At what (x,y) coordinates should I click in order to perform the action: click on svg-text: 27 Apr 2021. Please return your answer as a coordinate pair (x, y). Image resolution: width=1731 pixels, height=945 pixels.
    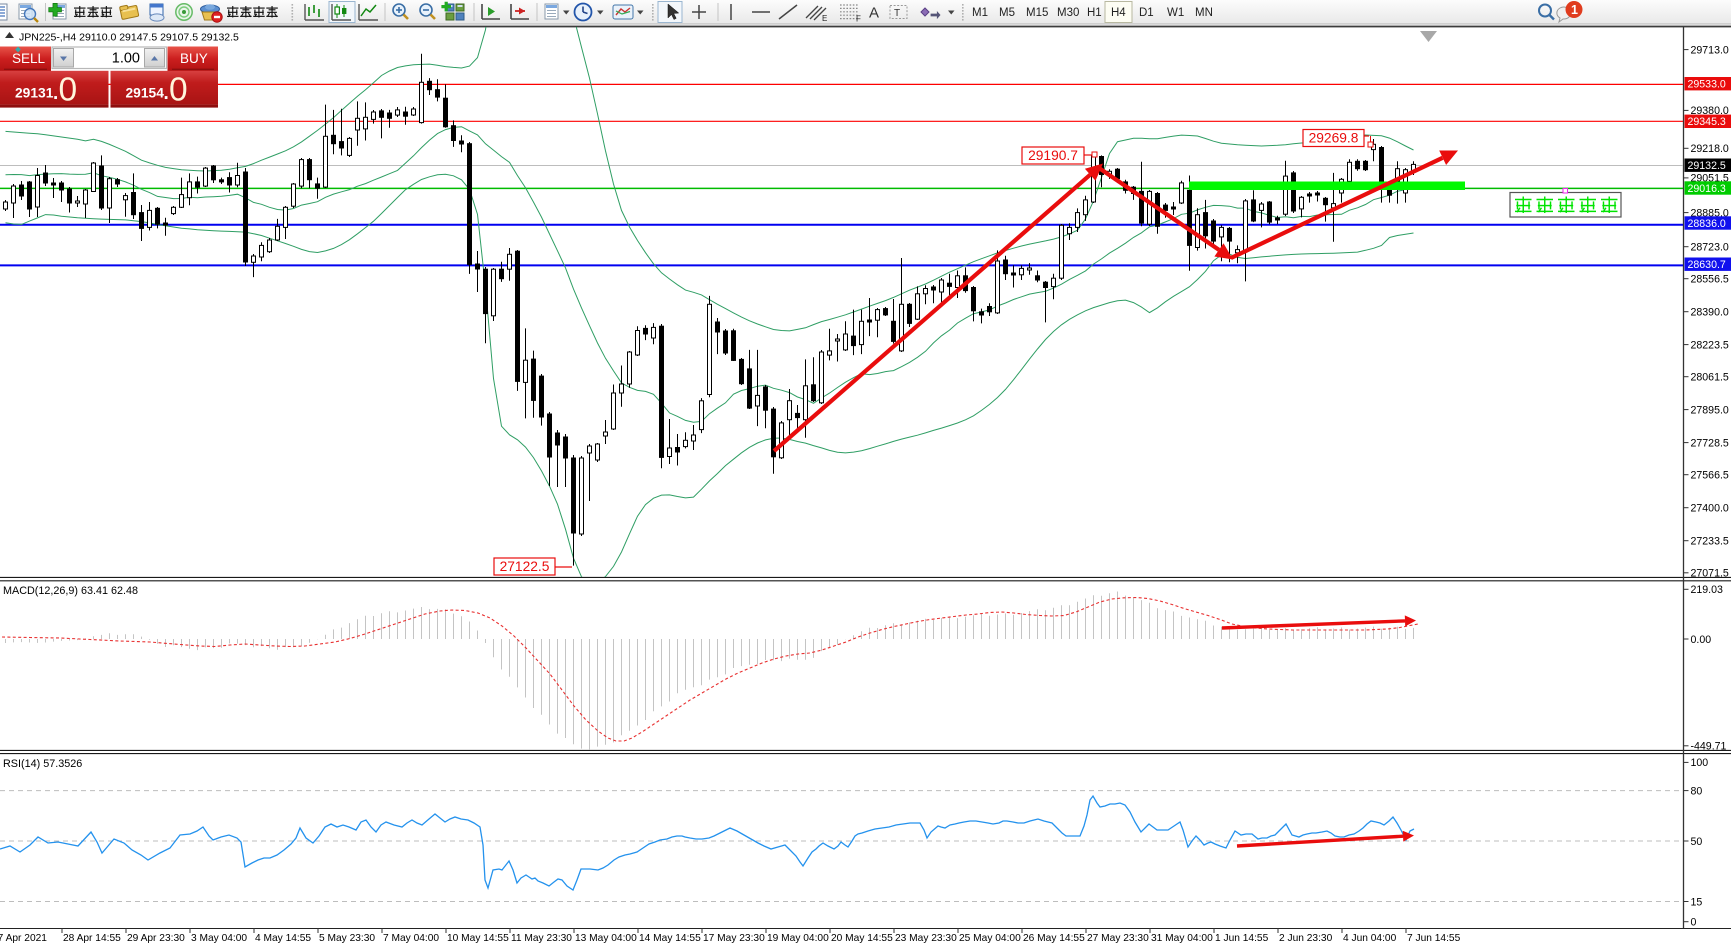
    Looking at the image, I should click on (23, 938).